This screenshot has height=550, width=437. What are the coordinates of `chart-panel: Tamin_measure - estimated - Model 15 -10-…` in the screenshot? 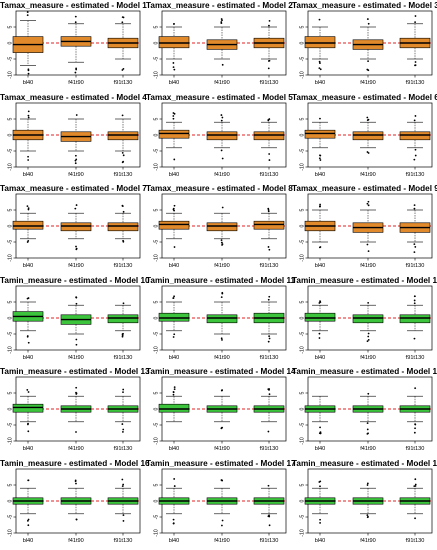 It's located at (364, 411).